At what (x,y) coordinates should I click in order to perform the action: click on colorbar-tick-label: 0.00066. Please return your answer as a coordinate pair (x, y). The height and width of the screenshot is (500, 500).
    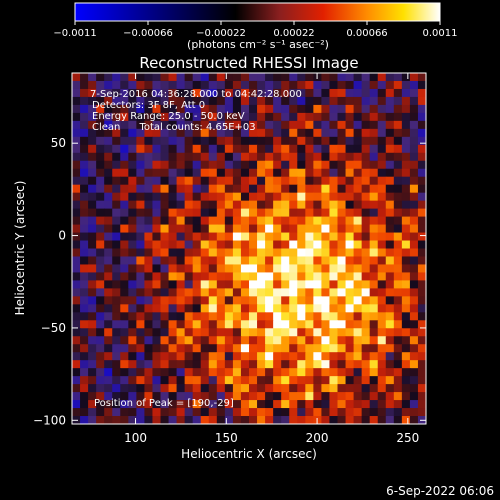
    Looking at the image, I should click on (366, 33).